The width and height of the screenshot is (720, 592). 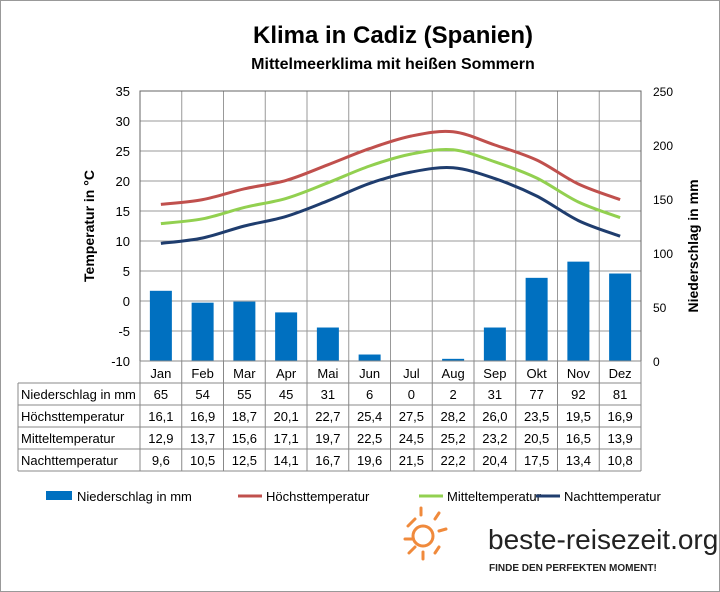 I want to click on table-cell: 10,8, so click(x=619, y=460).